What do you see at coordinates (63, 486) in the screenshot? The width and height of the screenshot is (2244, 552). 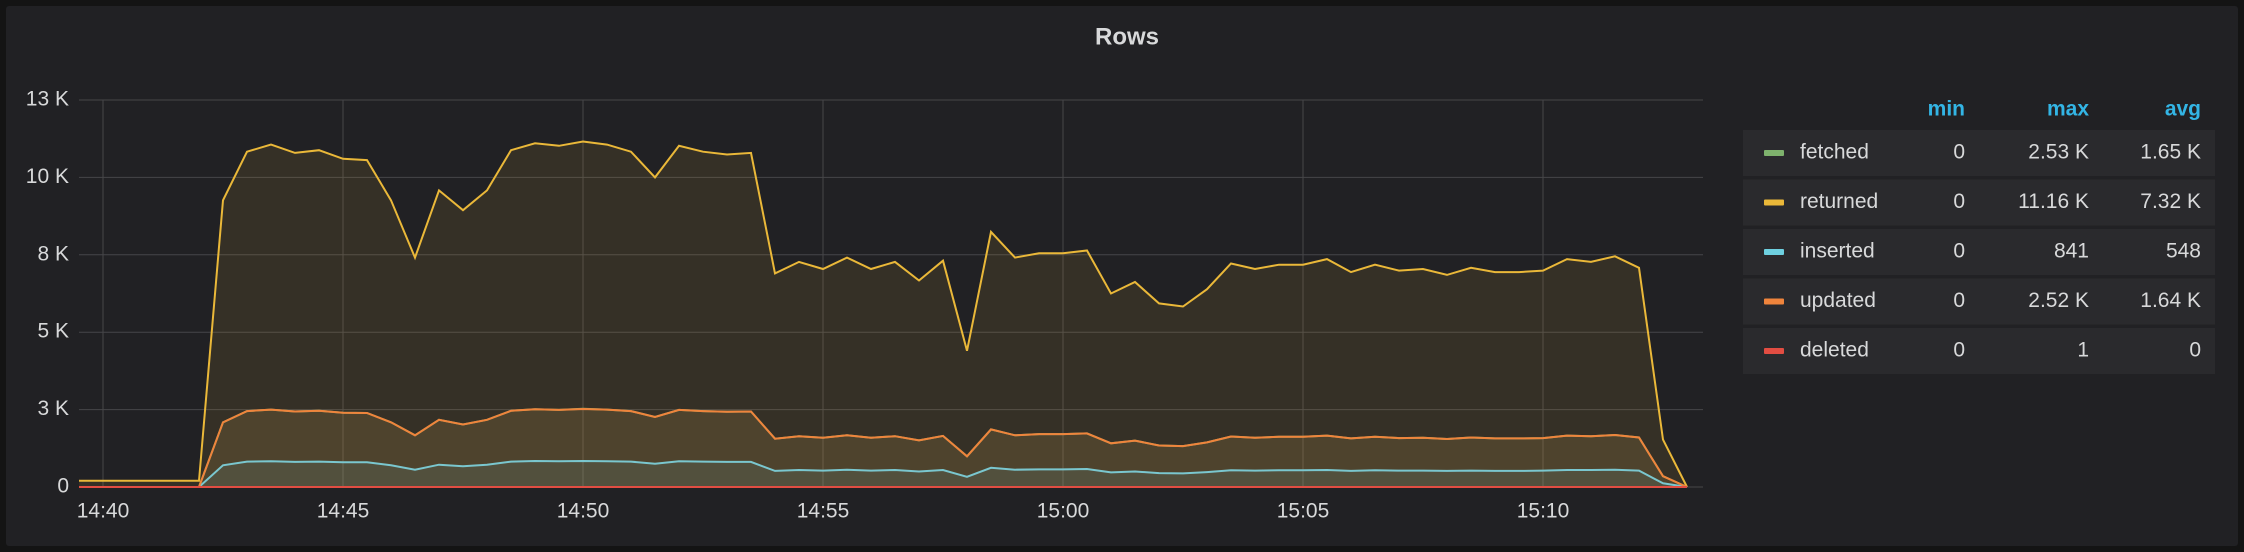 I see `y-tick-label: 0` at bounding box center [63, 486].